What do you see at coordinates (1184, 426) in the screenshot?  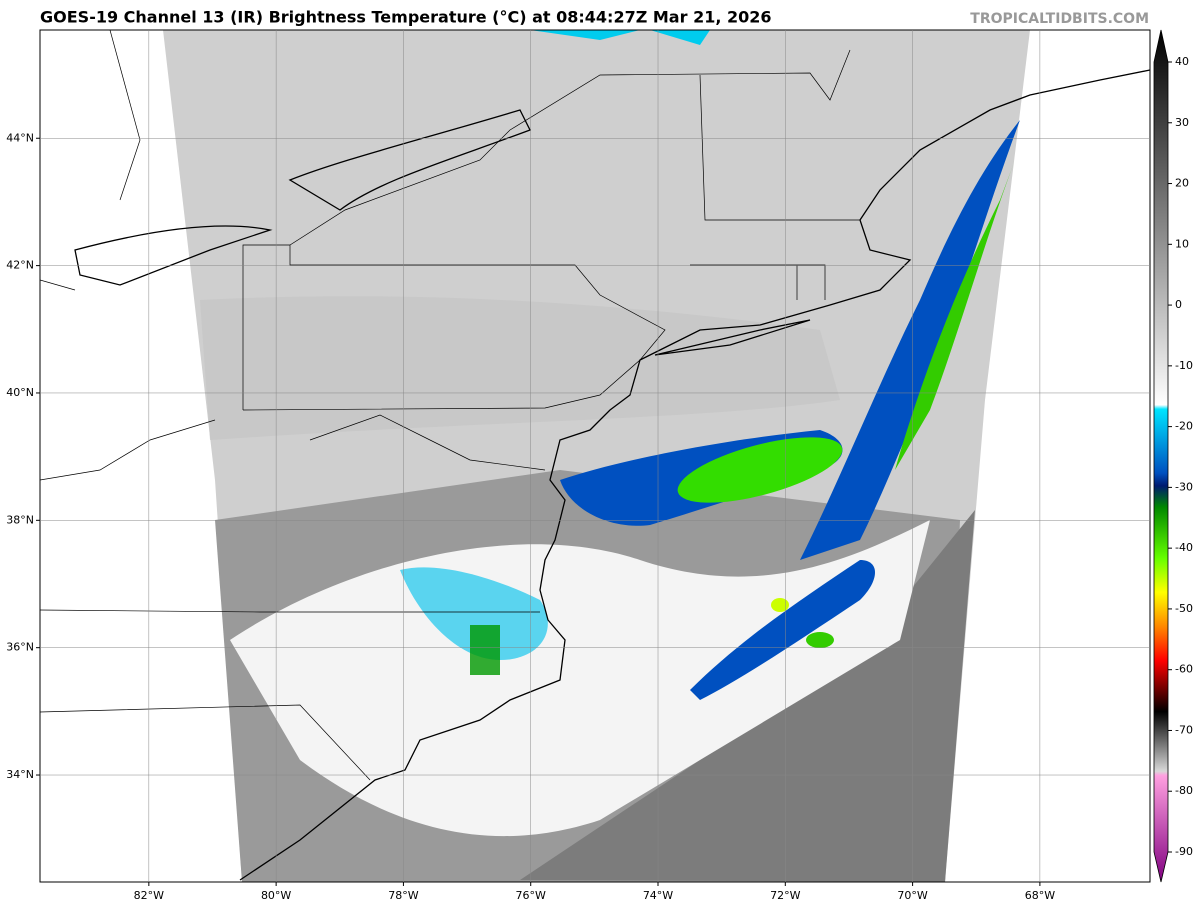 I see `colorbar-label: -20` at bounding box center [1184, 426].